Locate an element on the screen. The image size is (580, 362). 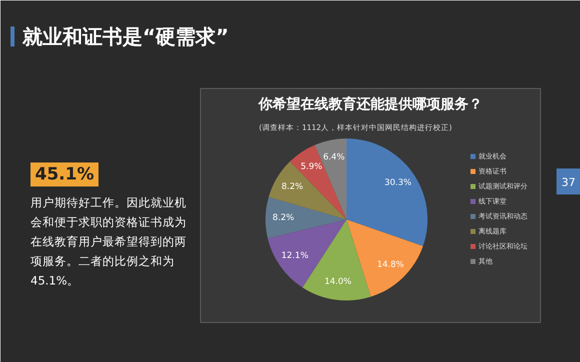
data-label: 30.3% is located at coordinates (398, 183).